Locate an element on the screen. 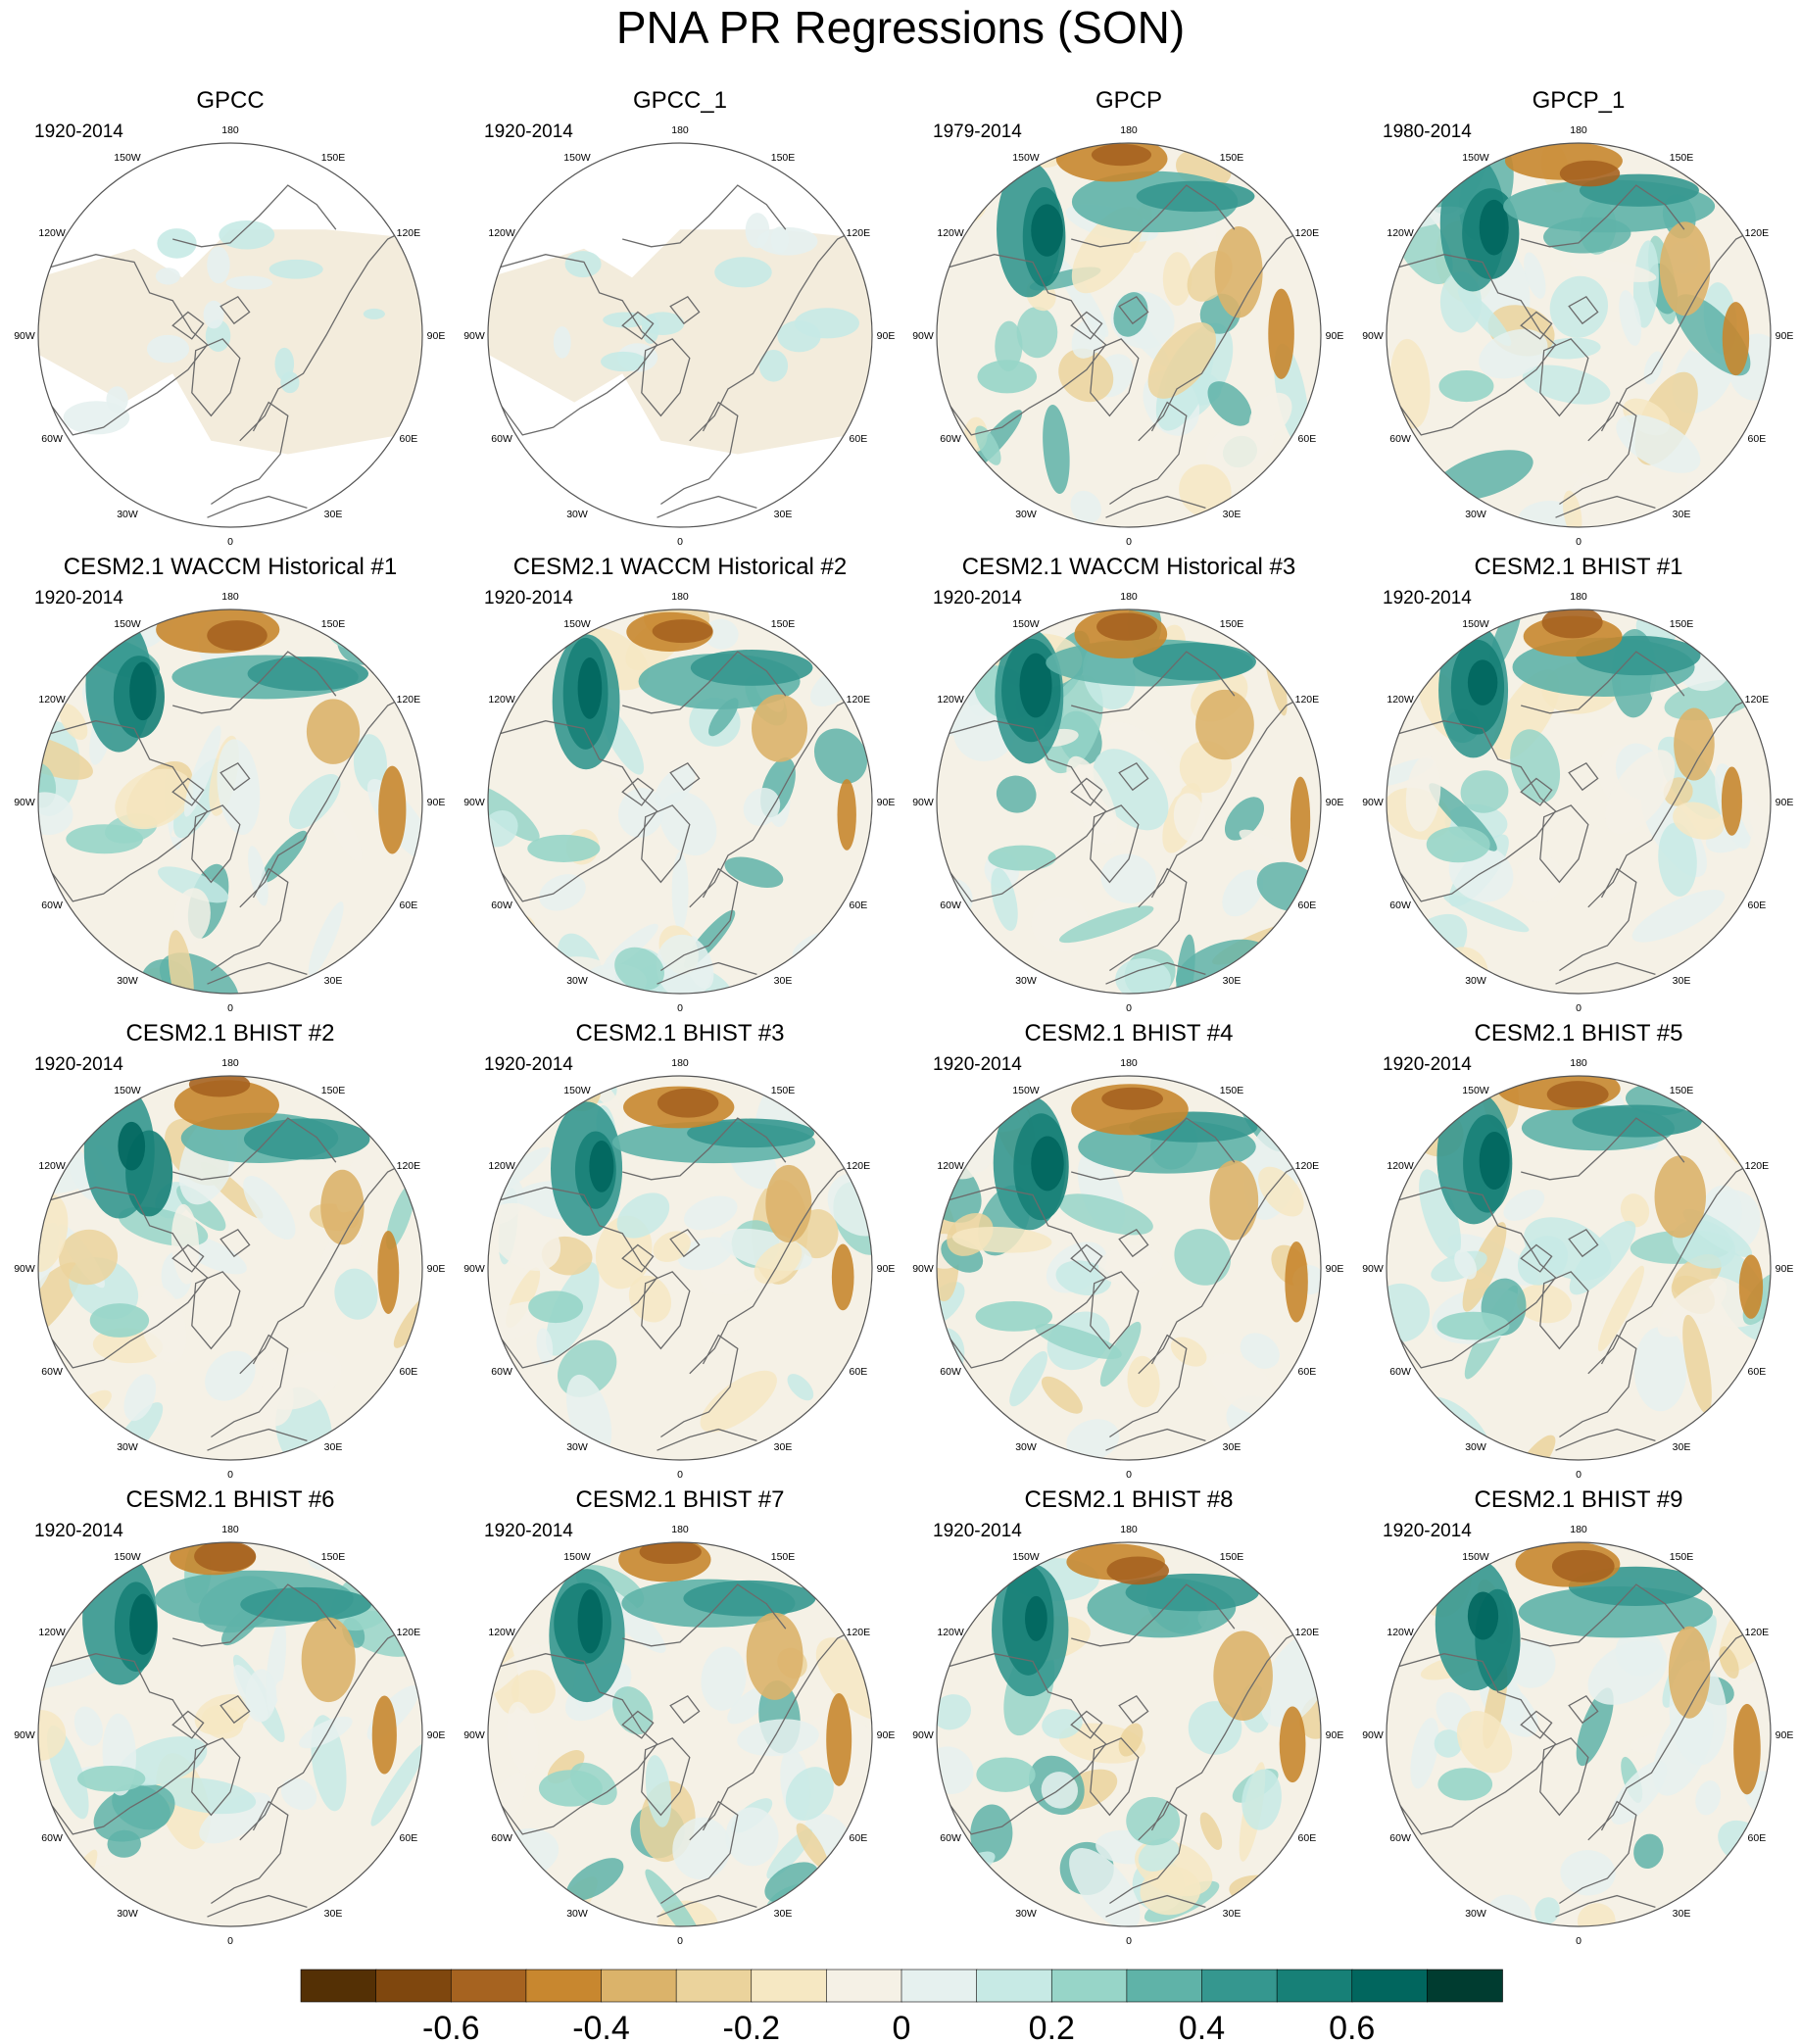  panel-title: GPCC is located at coordinates (230, 101).